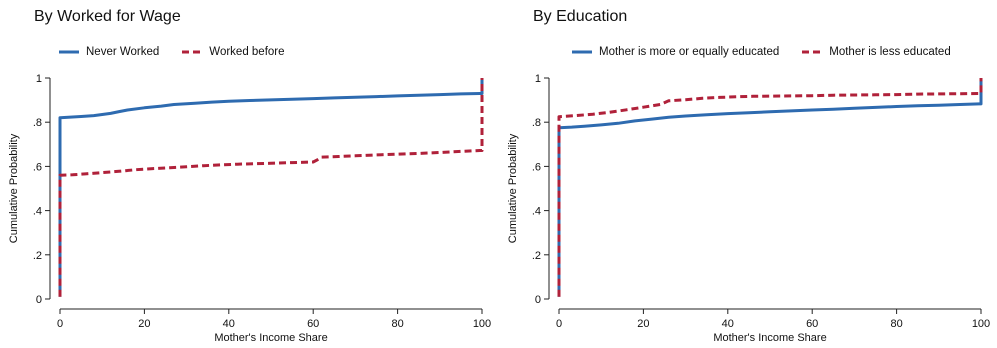 The image size is (997, 348). What do you see at coordinates (107, 16) in the screenshot?
I see `chart-title: By Worked for Wage` at bounding box center [107, 16].